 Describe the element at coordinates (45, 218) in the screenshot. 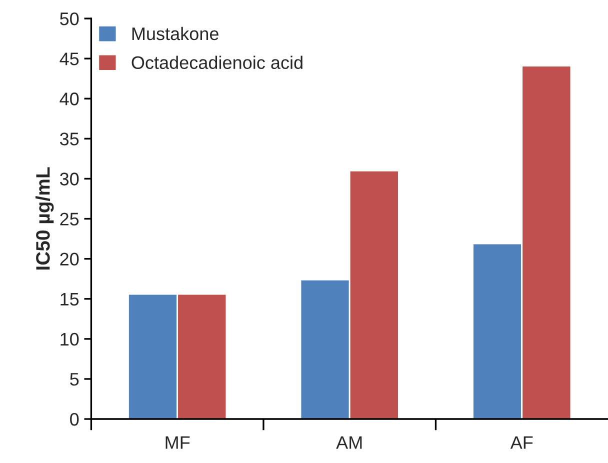

I see `y-axis-title: IC50 µg/mL` at that location.